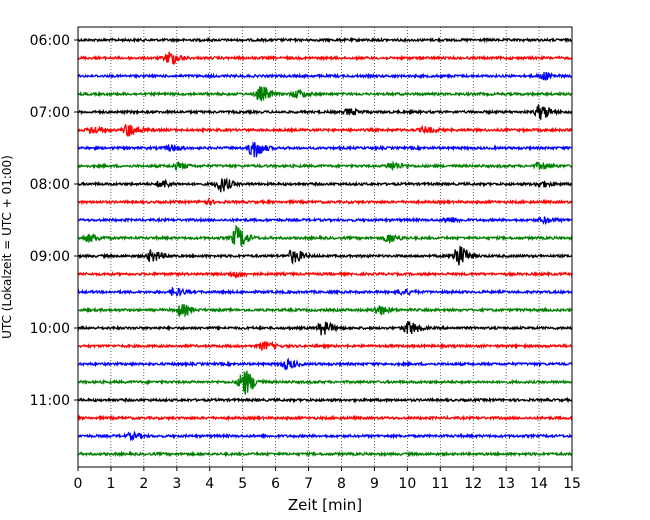  What do you see at coordinates (110, 484) in the screenshot?
I see `x-tick-label: 1` at bounding box center [110, 484].